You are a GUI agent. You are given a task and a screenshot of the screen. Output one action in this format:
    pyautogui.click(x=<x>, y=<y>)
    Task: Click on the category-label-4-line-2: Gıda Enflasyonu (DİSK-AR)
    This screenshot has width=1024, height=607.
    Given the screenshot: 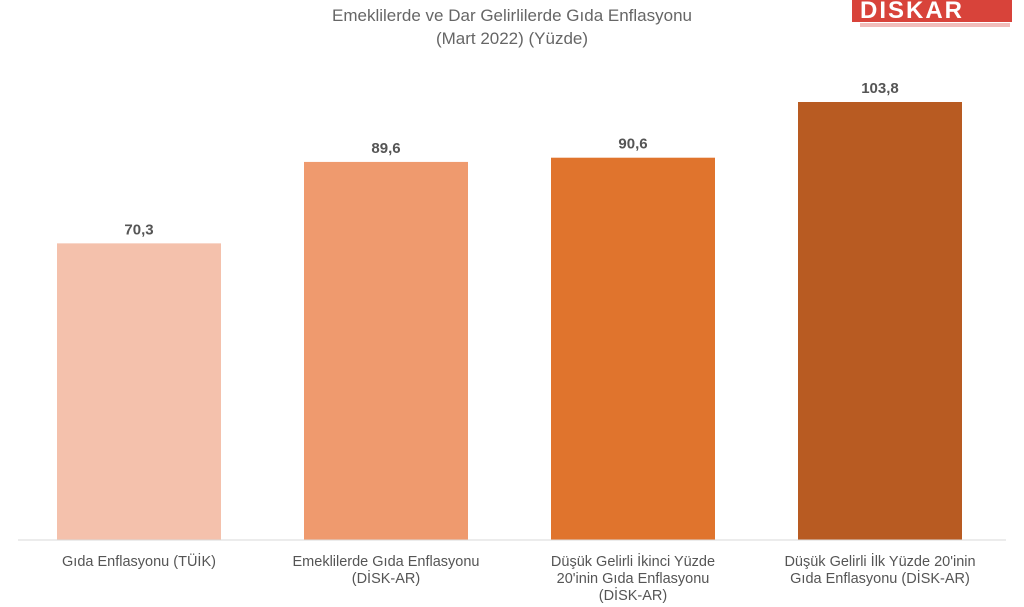 What is the action you would take?
    pyautogui.click(x=880, y=578)
    